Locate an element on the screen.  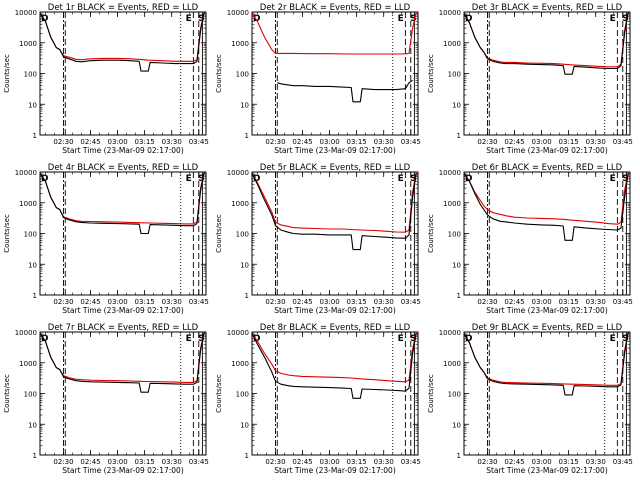
panel-title: Det 1r BLACK = Events, RED = LLD is located at coordinates (123, 8).